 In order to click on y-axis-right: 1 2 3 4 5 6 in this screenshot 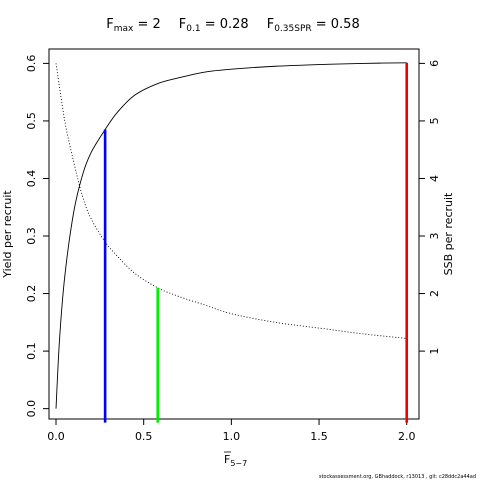, I will do `click(430, 207)`.